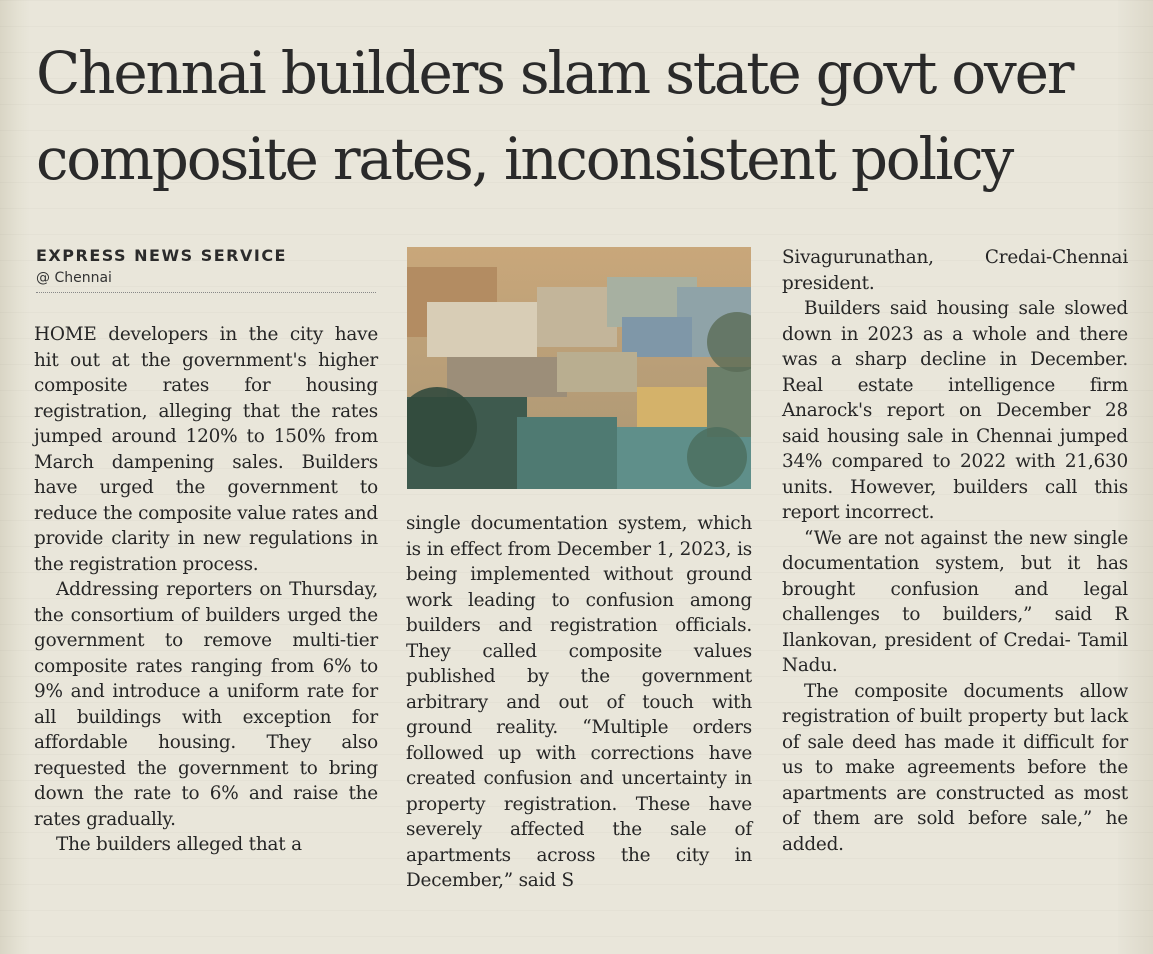 The width and height of the screenshot is (1153, 954). I want to click on headline-line-2: composite rates, inconsistent policy, so click(525, 159).